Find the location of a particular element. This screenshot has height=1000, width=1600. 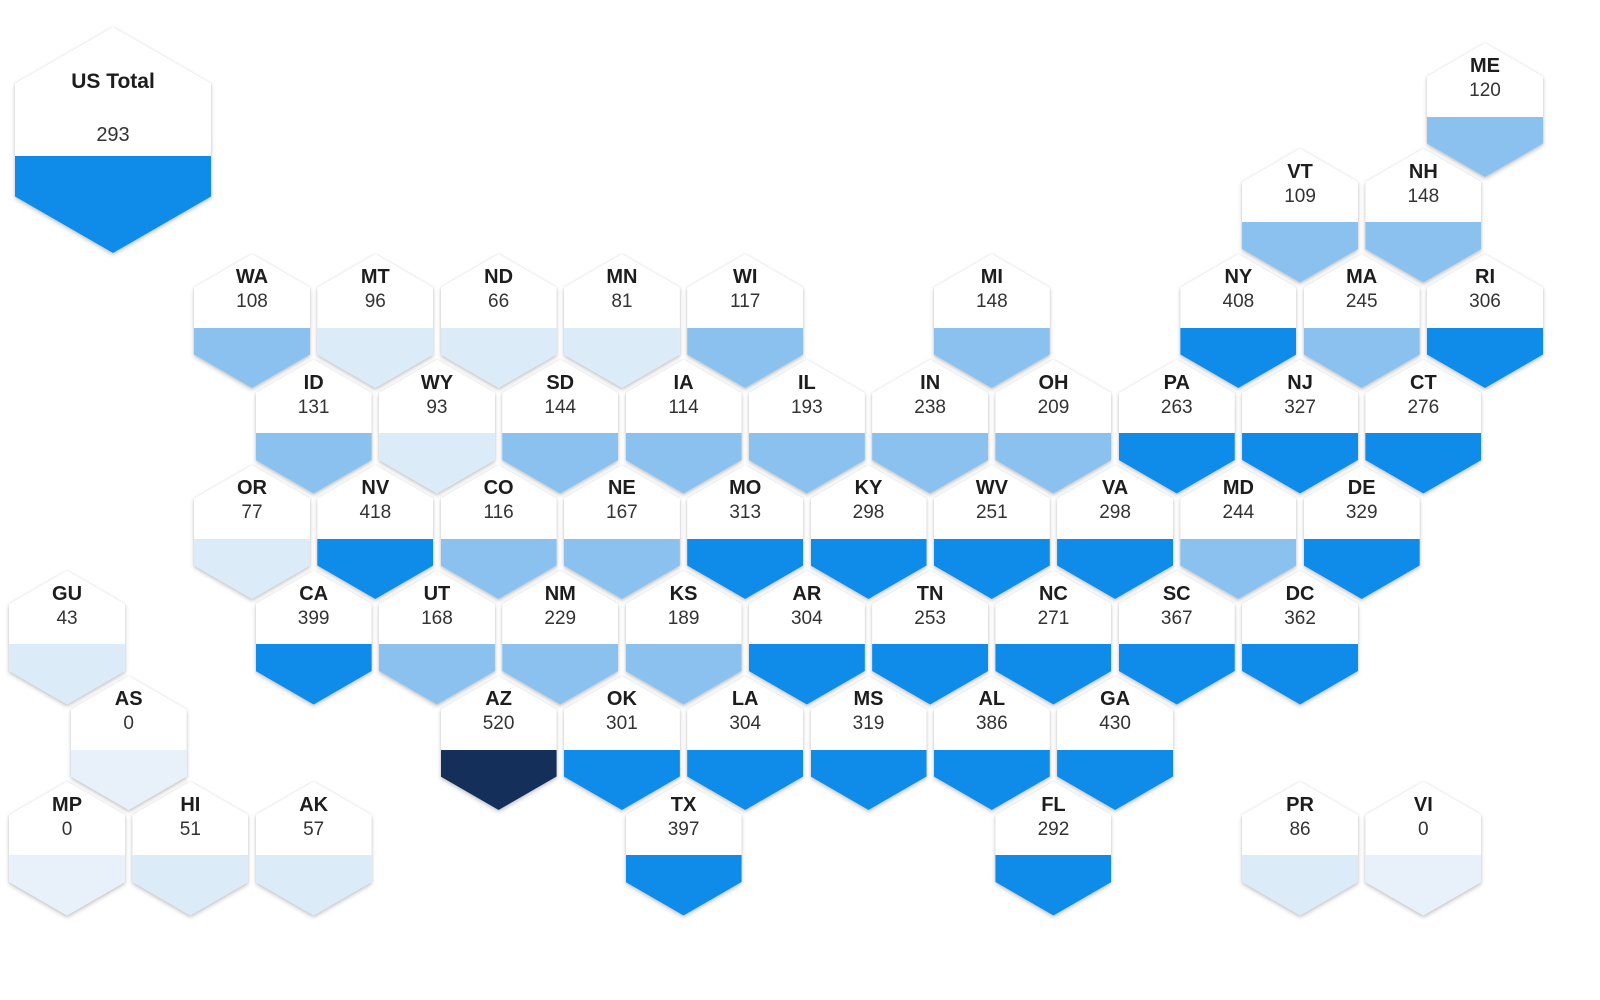

state-value: 244 is located at coordinates (1238, 512).